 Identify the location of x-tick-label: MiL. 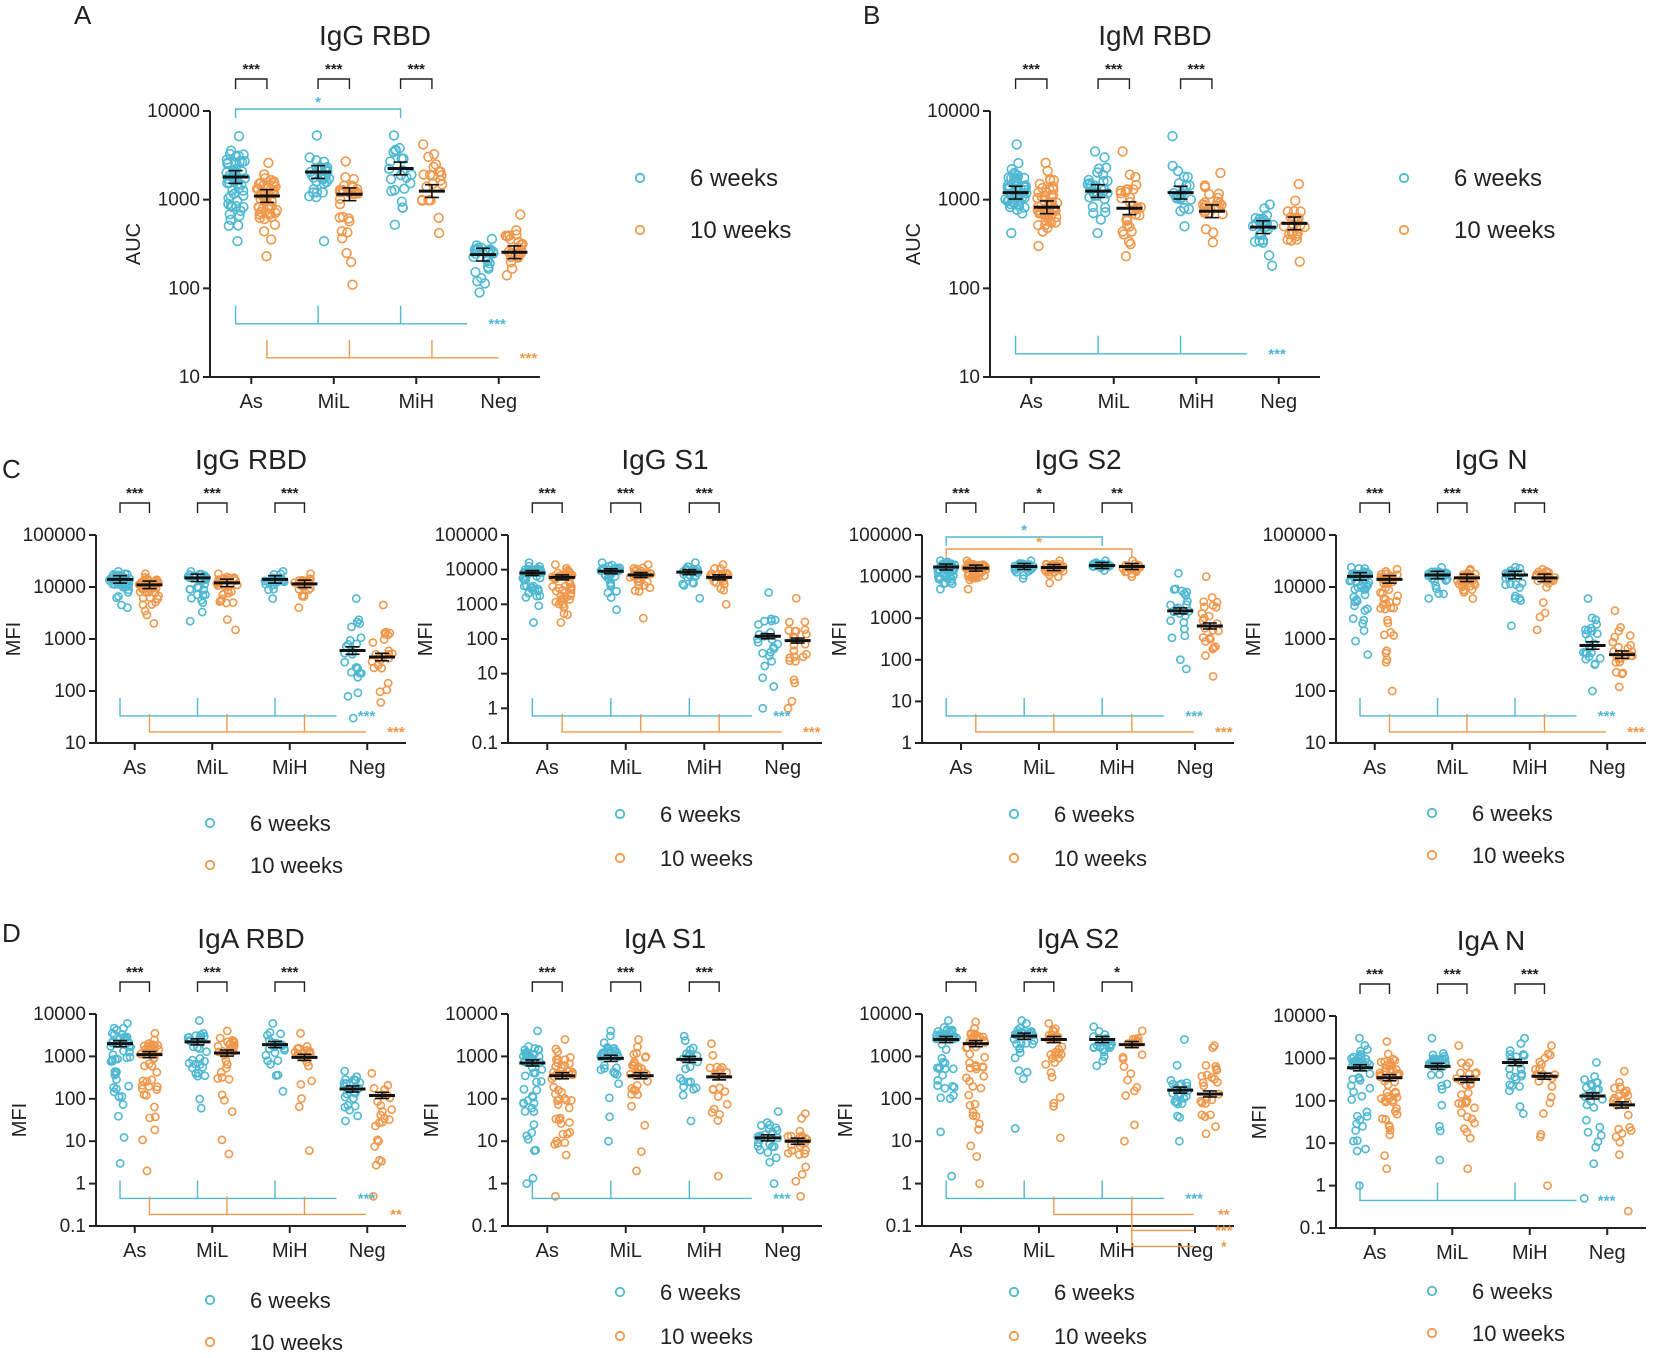
(626, 768).